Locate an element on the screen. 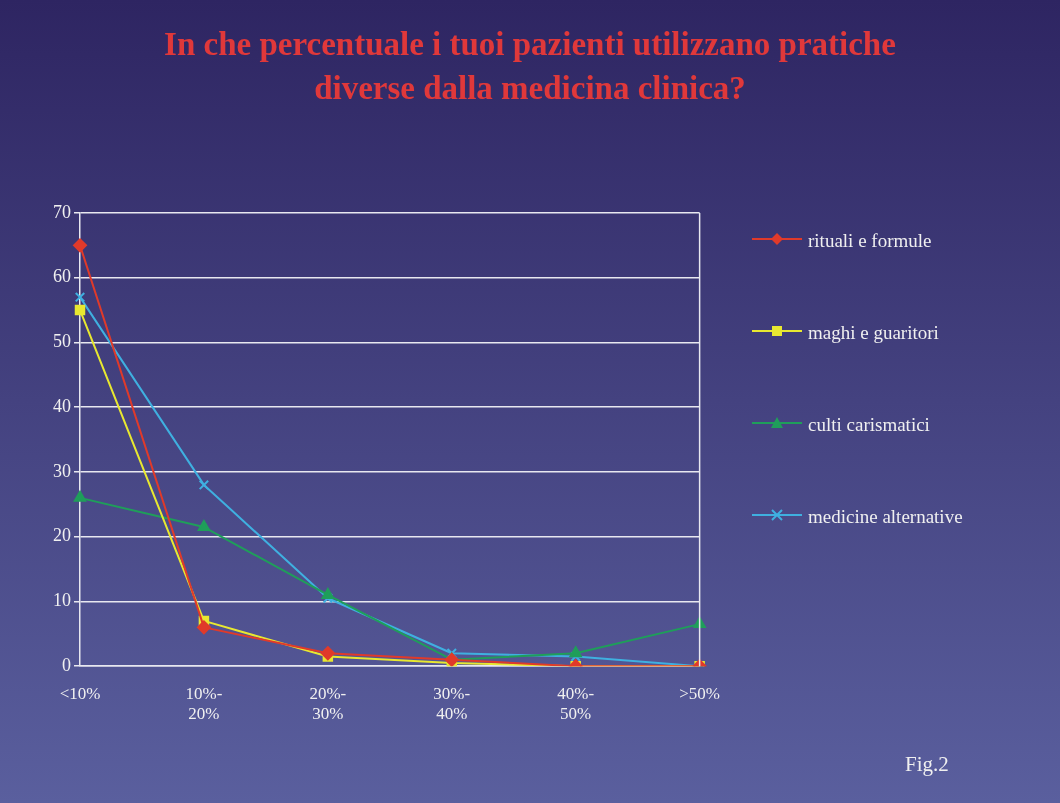  x-tick-label: <10% is located at coordinates (80, 693).